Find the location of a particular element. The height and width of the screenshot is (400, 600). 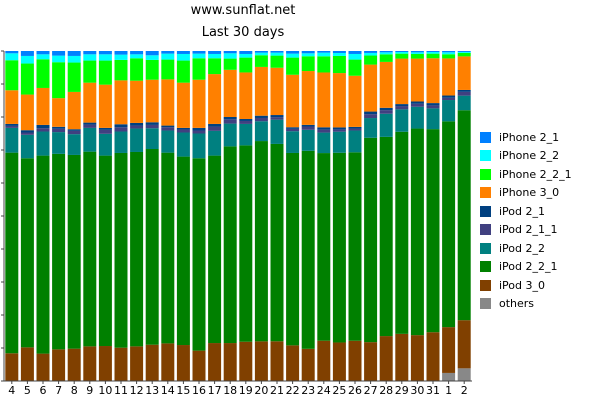

x-tick-label: 8 is located at coordinates (74, 390).